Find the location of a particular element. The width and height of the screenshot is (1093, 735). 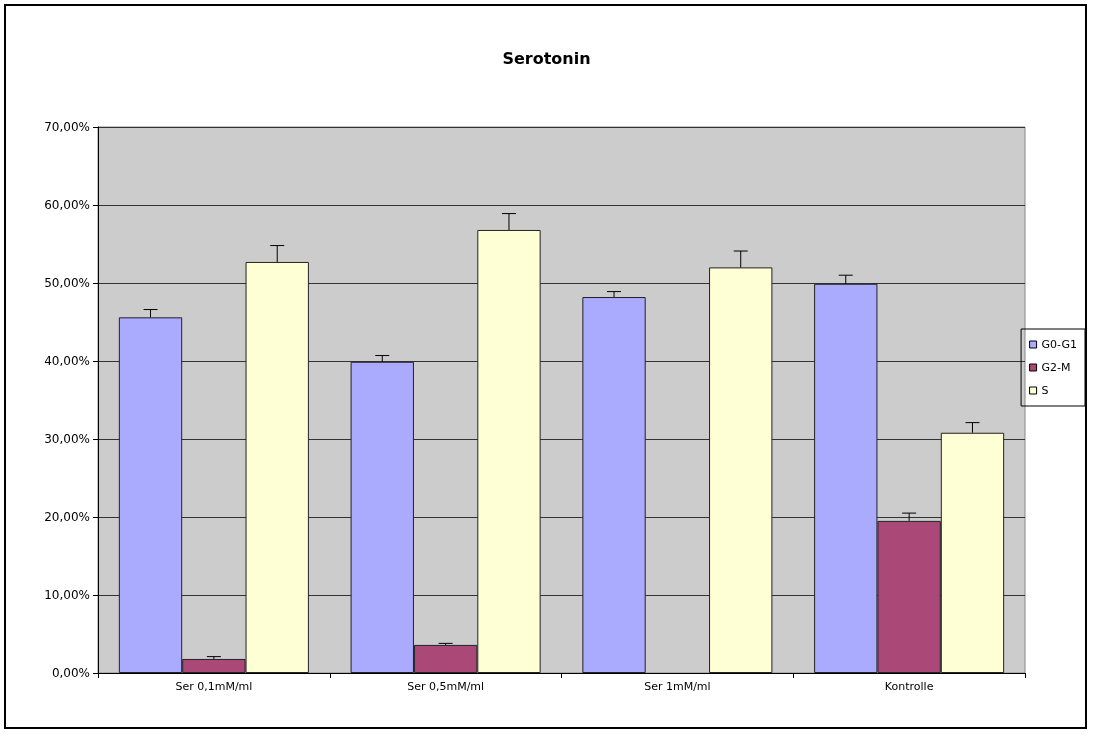

y-tick-label: 70,00% is located at coordinates (67, 127).